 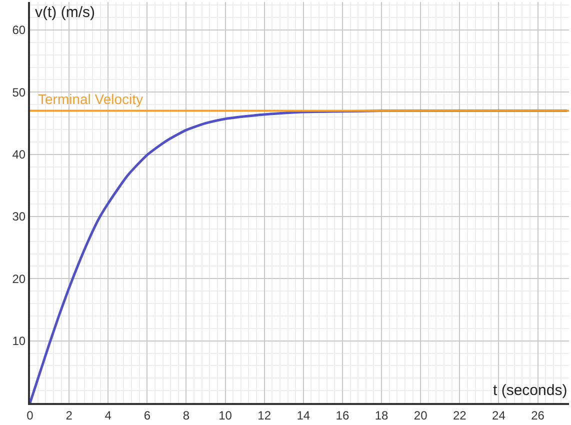 I want to click on x-tick-label: 16, so click(x=343, y=415).